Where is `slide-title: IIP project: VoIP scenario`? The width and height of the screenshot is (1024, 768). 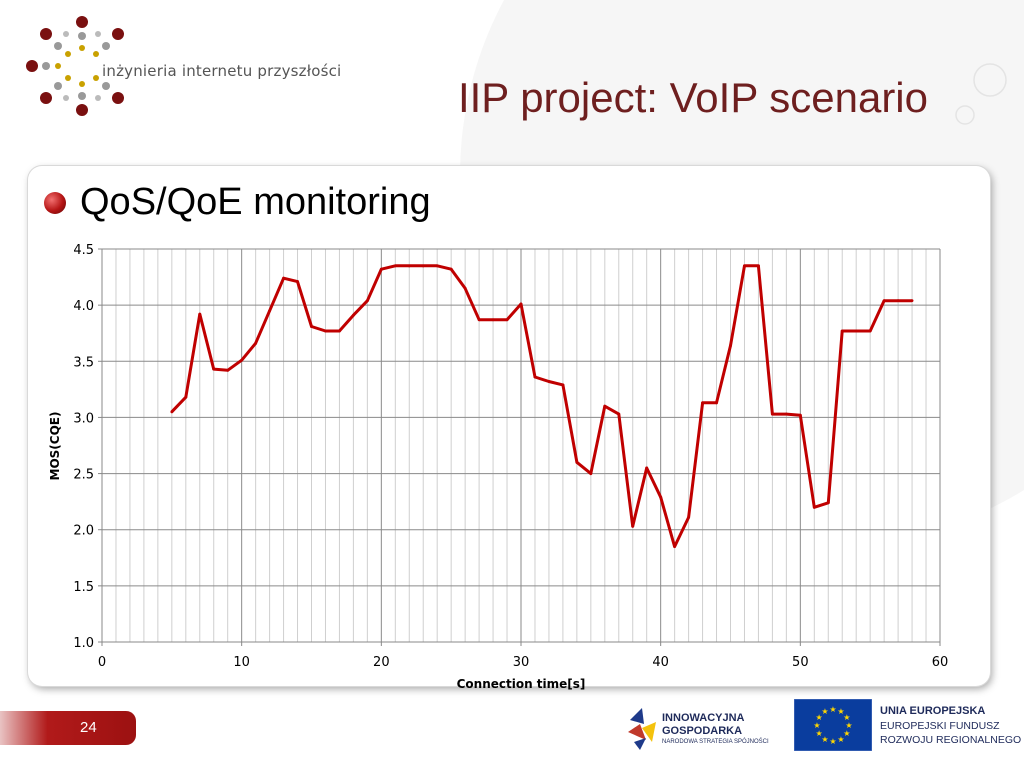
slide-title: IIP project: VoIP scenario is located at coordinates (692, 97).